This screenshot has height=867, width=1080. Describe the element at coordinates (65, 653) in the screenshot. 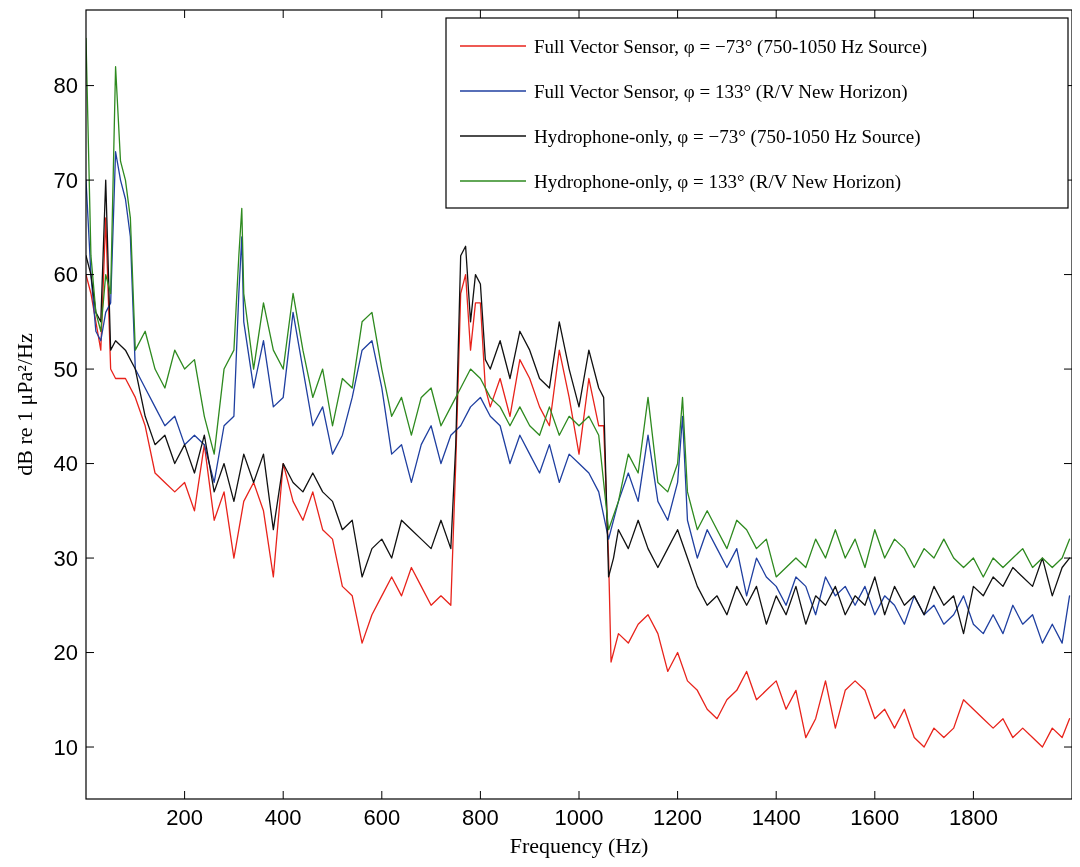

I see `y-tick-label: 20` at that location.